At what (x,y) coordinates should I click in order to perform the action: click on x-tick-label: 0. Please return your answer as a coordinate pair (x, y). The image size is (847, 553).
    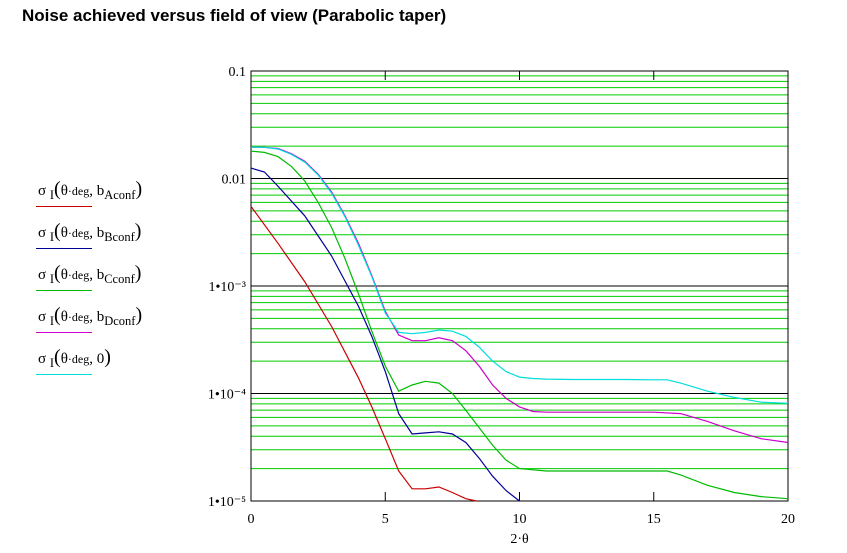
    Looking at the image, I should click on (251, 519).